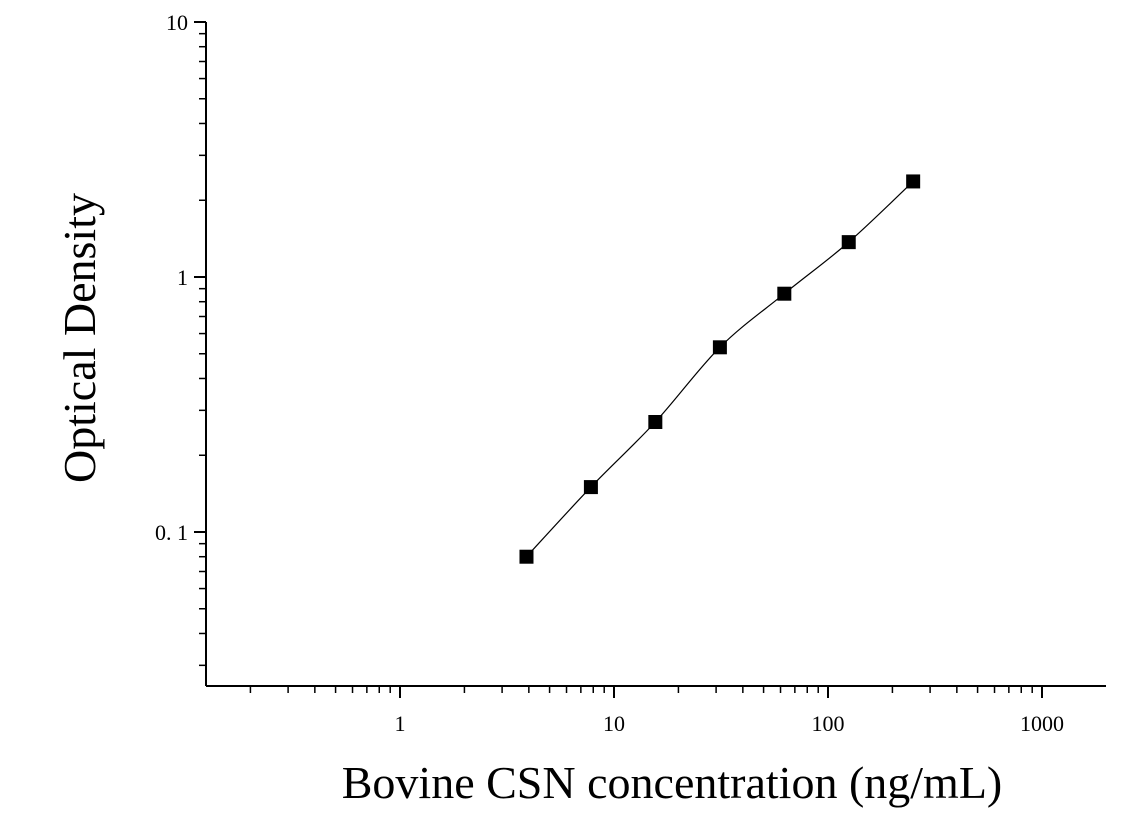 This screenshot has width=1146, height=818. Describe the element at coordinates (182, 277) in the screenshot. I see `y-tick-label: 1` at that location.